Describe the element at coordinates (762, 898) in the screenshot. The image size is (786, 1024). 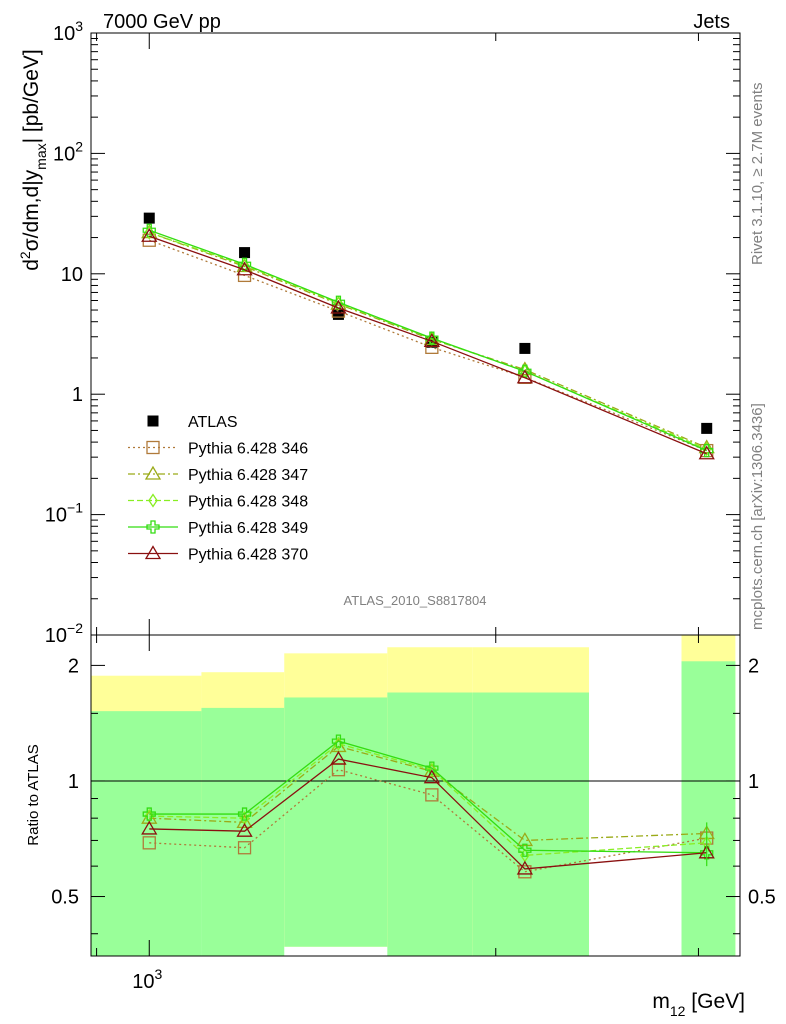
I see `ratio-y-tick-label-right: 0.5` at that location.